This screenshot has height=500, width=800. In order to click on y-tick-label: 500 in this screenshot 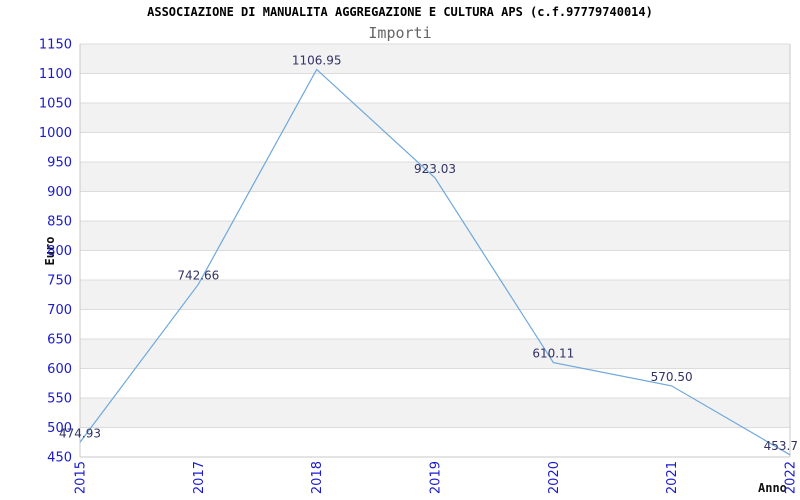, I will do `click(59, 428)`.